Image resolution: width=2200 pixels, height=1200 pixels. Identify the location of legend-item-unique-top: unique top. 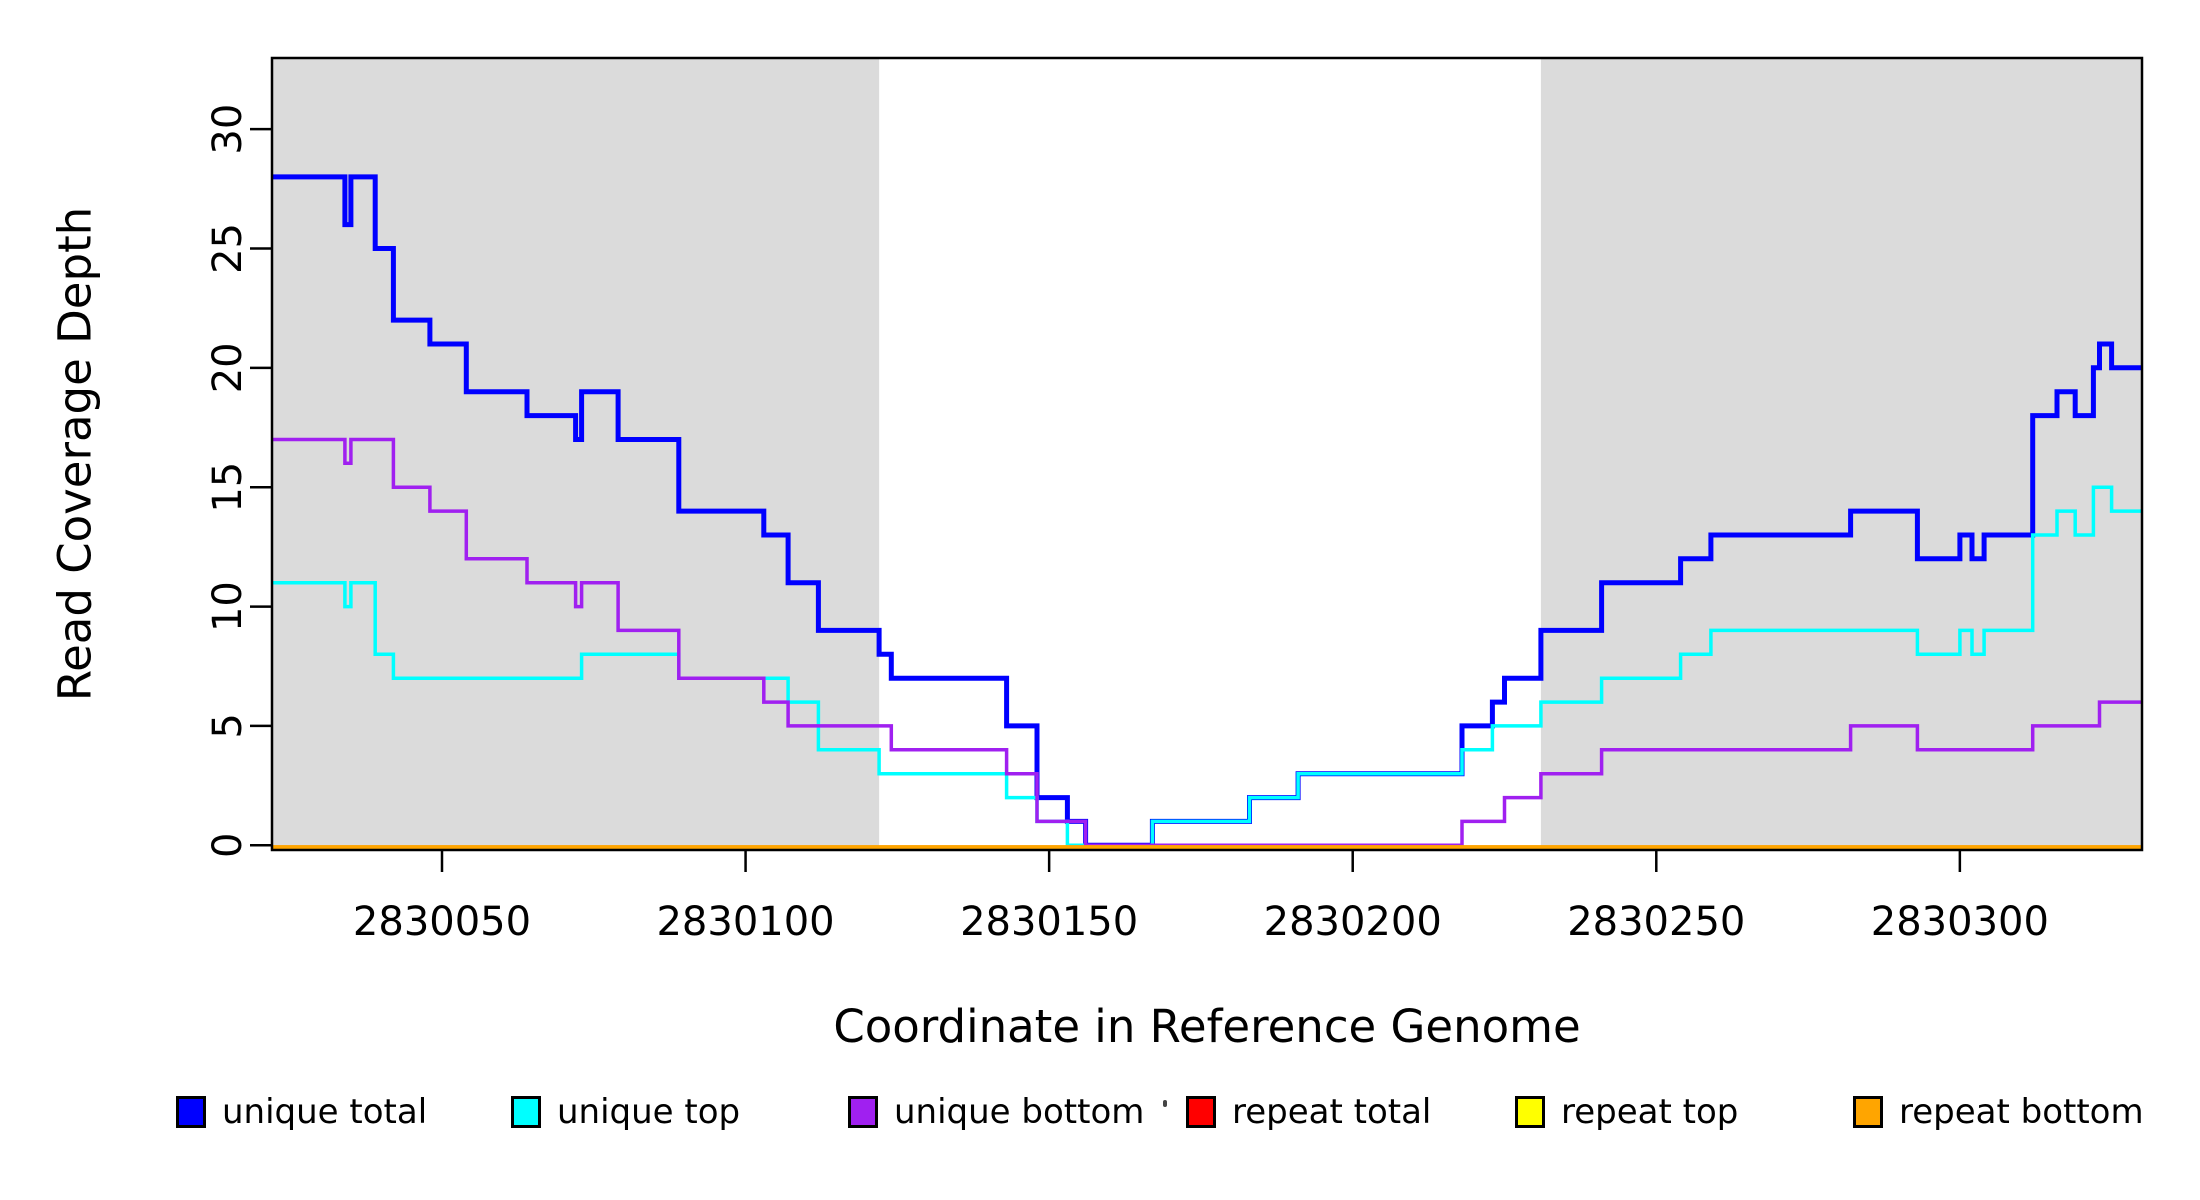
(625, 1112).